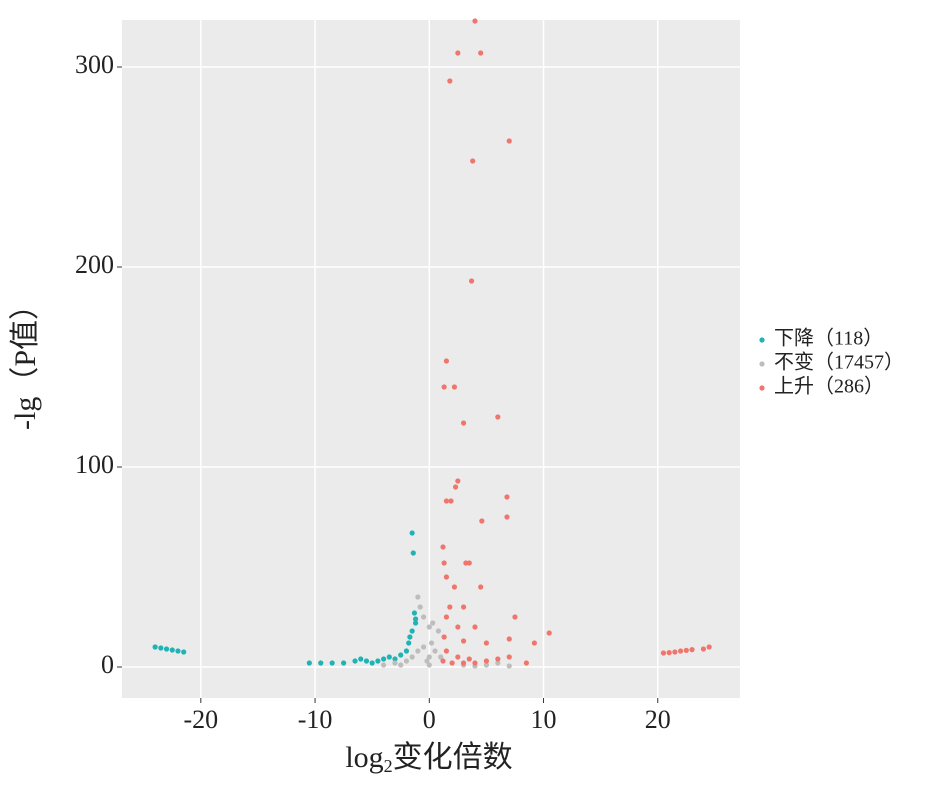 The height and width of the screenshot is (792, 934). I want to click on y-tick-label: 0, so click(107, 664).